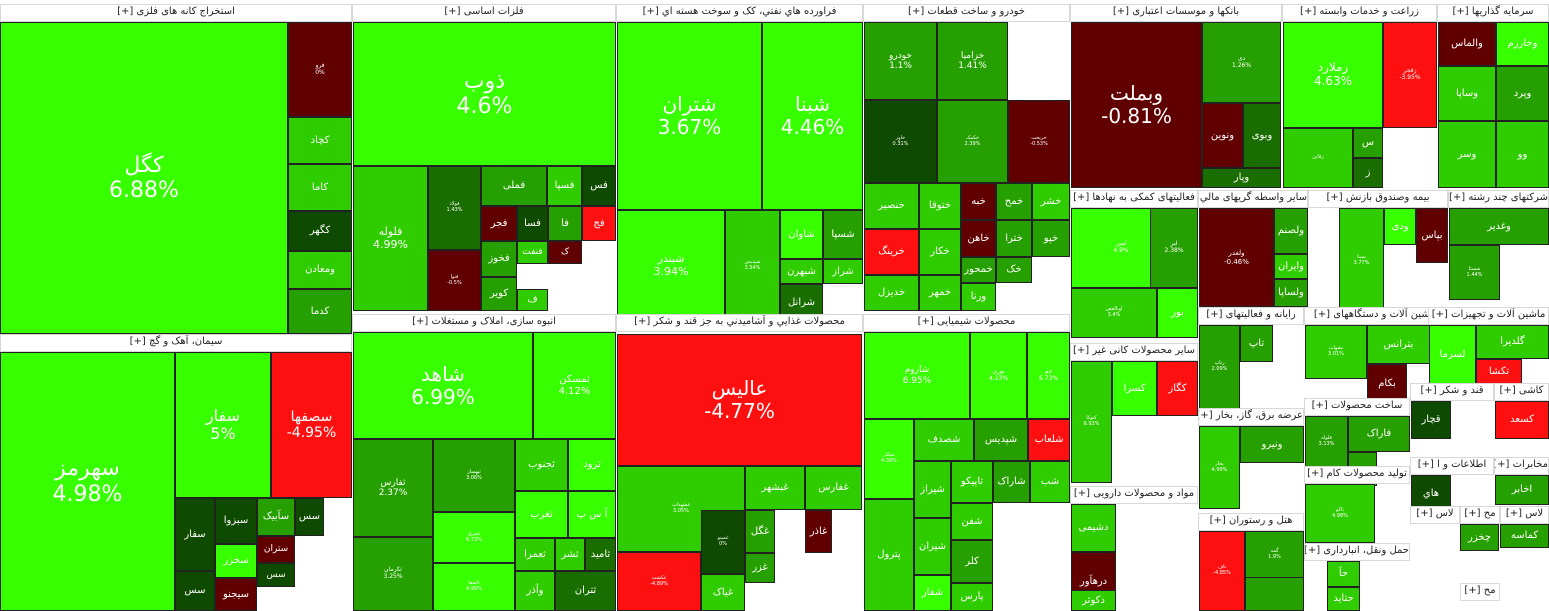  What do you see at coordinates (1011, 482) in the screenshot?
I see `stock-tile: شاراک` at bounding box center [1011, 482].